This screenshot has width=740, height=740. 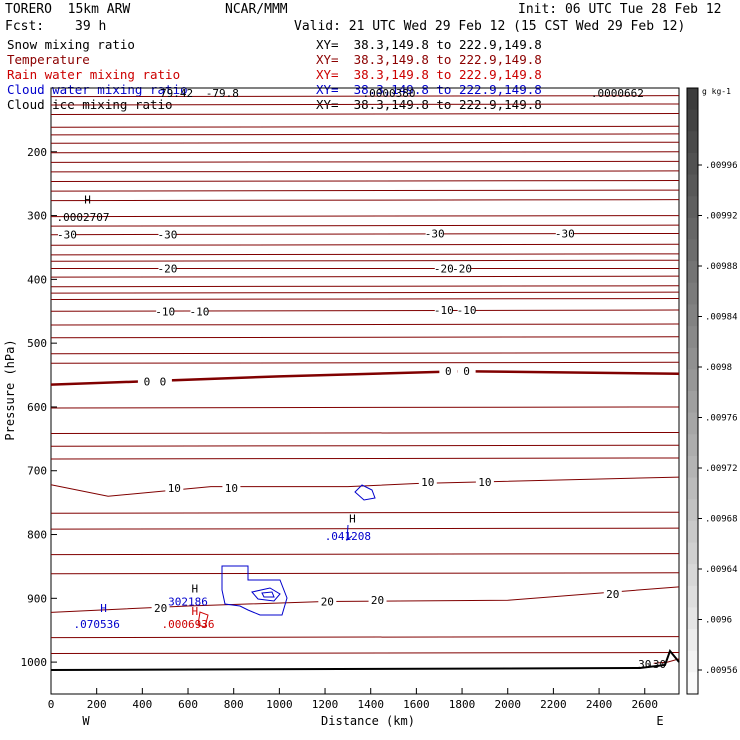 What do you see at coordinates (372, 721) in the screenshot?
I see `x-axis-title-group: Distance (km) W E` at bounding box center [372, 721].